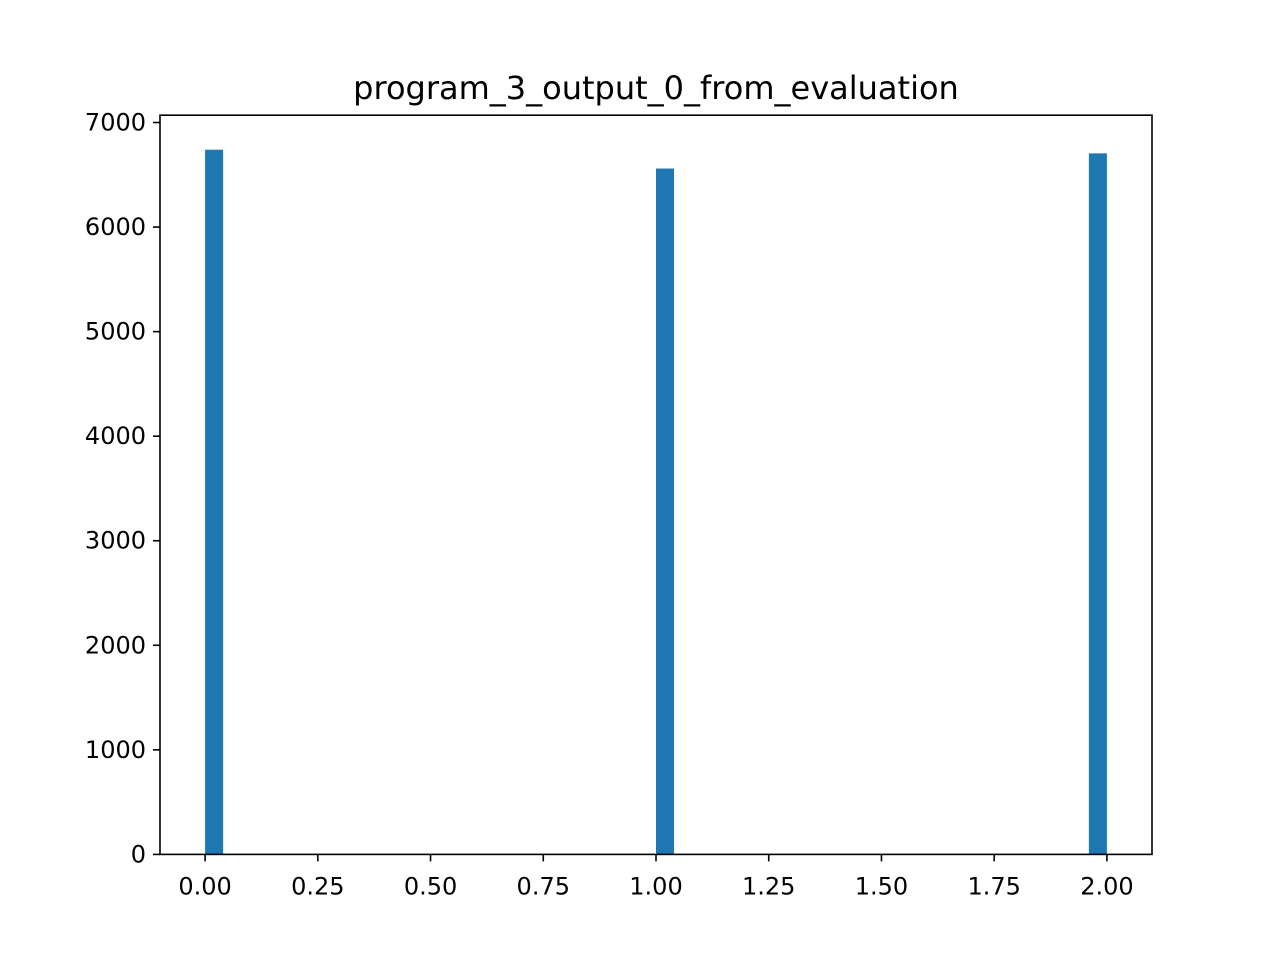  Describe the element at coordinates (115, 436) in the screenshot. I see `y-tick-label: 4000` at that location.